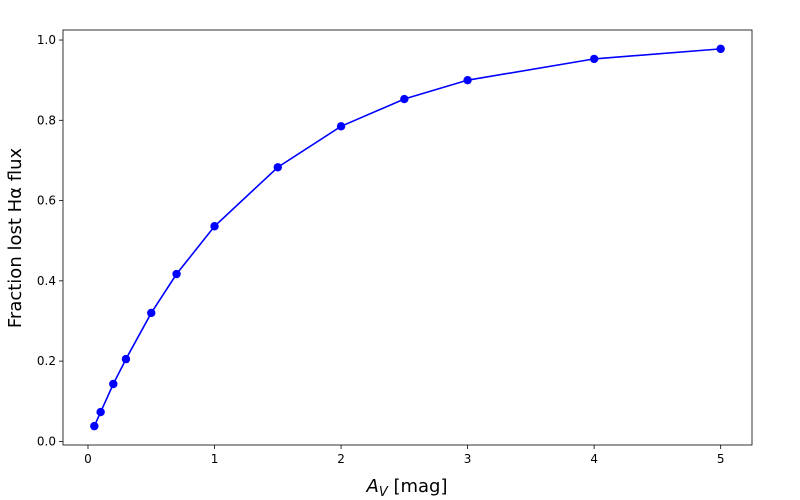 The image size is (800, 500). I want to click on x-label-rest: [mag], so click(418, 486).